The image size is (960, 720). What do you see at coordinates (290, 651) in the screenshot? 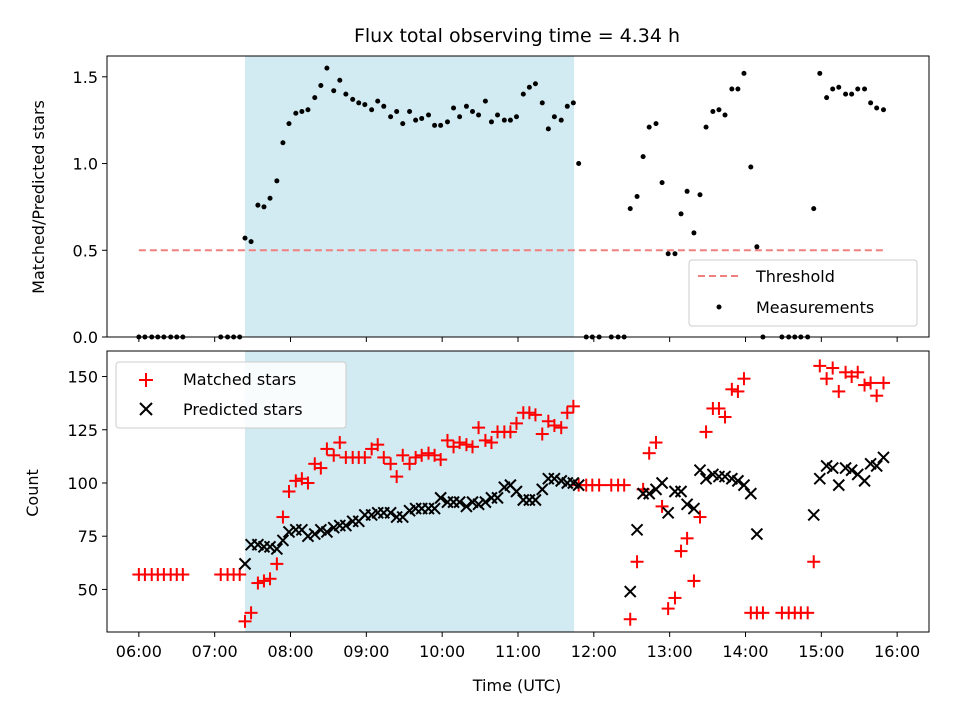
I see `bottom-x-tick-label: 08:00` at bounding box center [290, 651].